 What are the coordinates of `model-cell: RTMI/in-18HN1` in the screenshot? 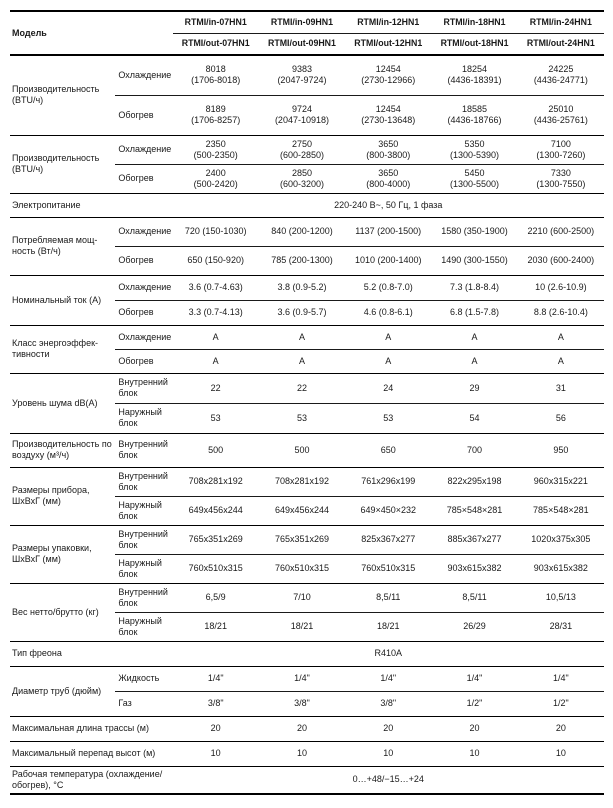 It's located at (474, 21).